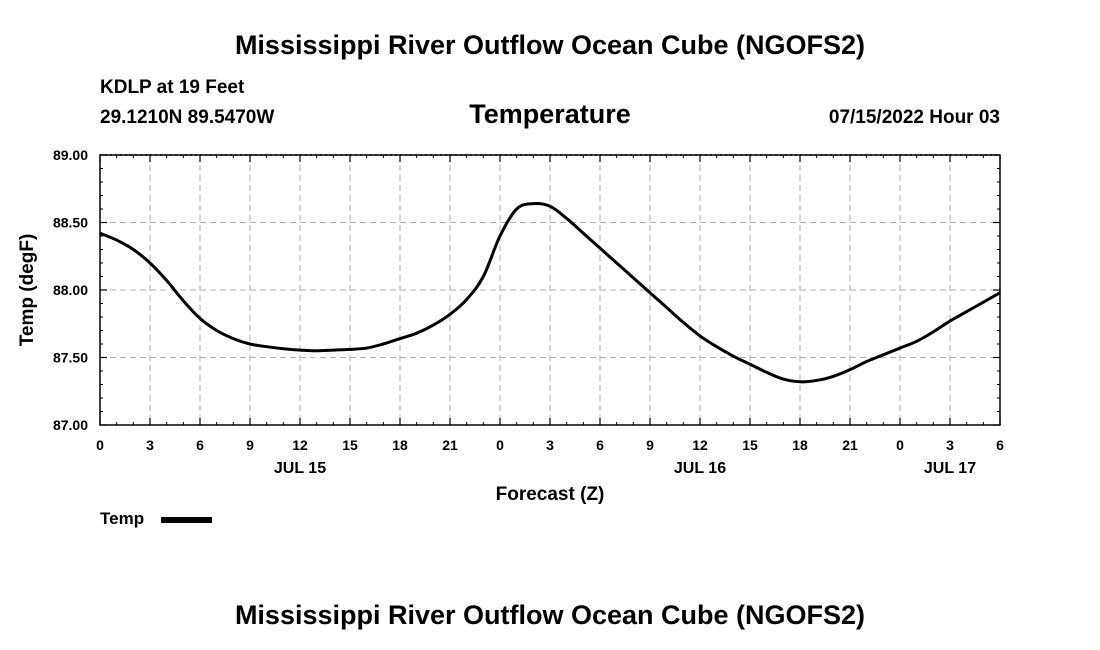 Image resolution: width=1100 pixels, height=650 pixels. What do you see at coordinates (550, 494) in the screenshot?
I see `x-axis-title: Forecast (Z)` at bounding box center [550, 494].